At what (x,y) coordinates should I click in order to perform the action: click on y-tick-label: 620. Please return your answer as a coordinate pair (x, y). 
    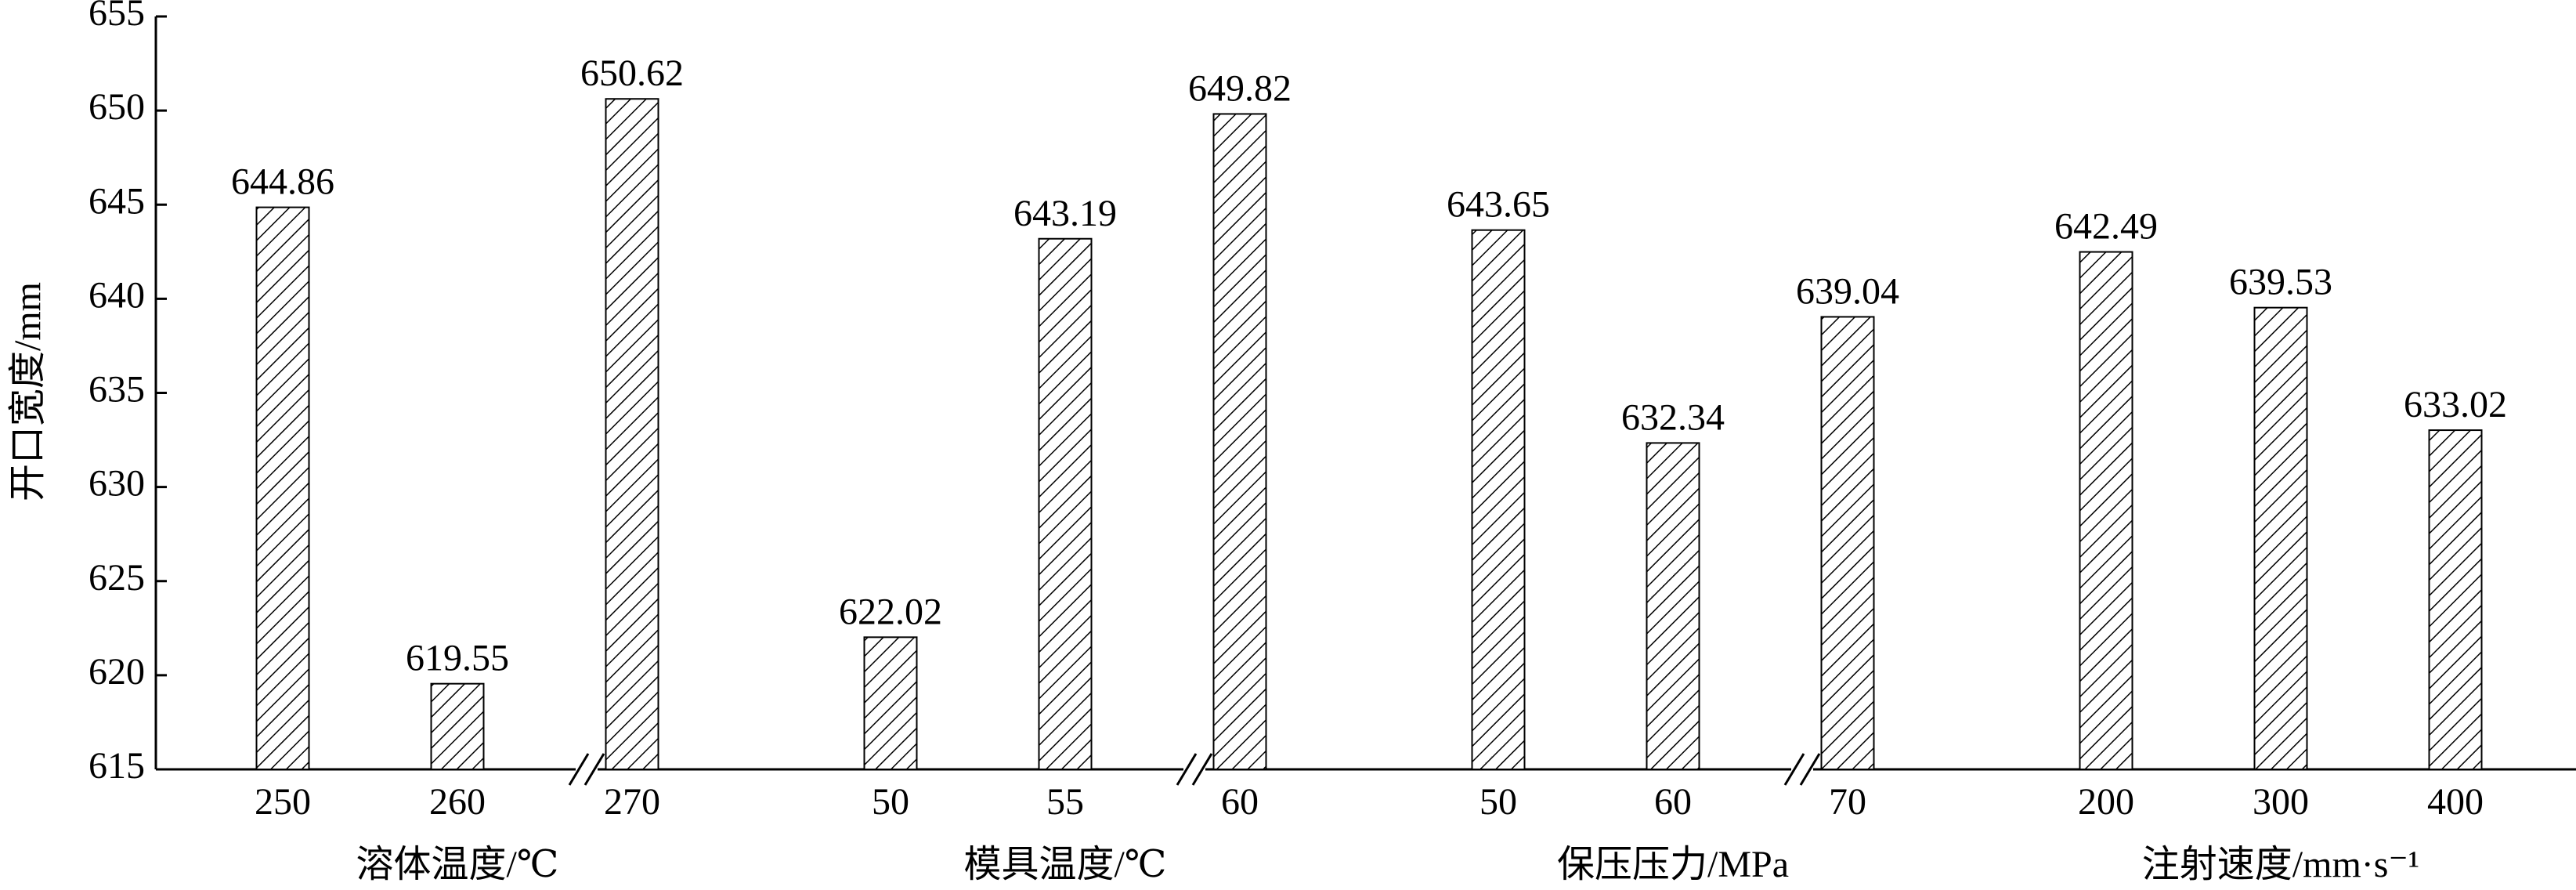
    Looking at the image, I should click on (117, 672).